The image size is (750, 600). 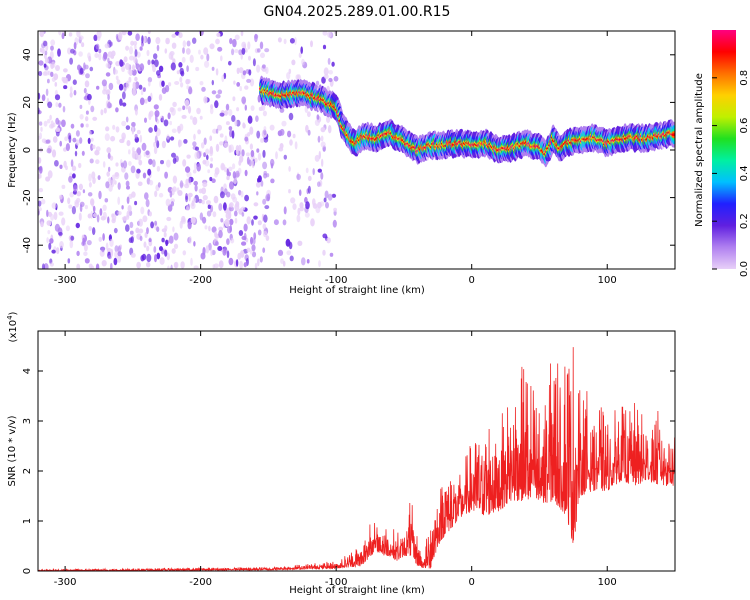 I want to click on x-tick-label: -300, so click(x=65, y=582).